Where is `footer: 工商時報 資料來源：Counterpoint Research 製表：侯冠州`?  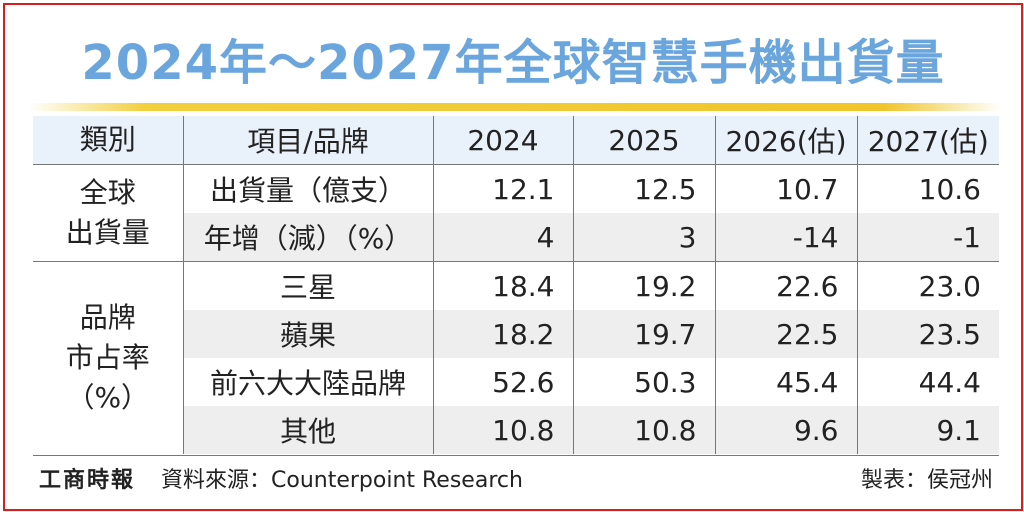
footer: 工商時報 資料來源：Counterpoint Research 製表：侯冠州 is located at coordinates (516, 475).